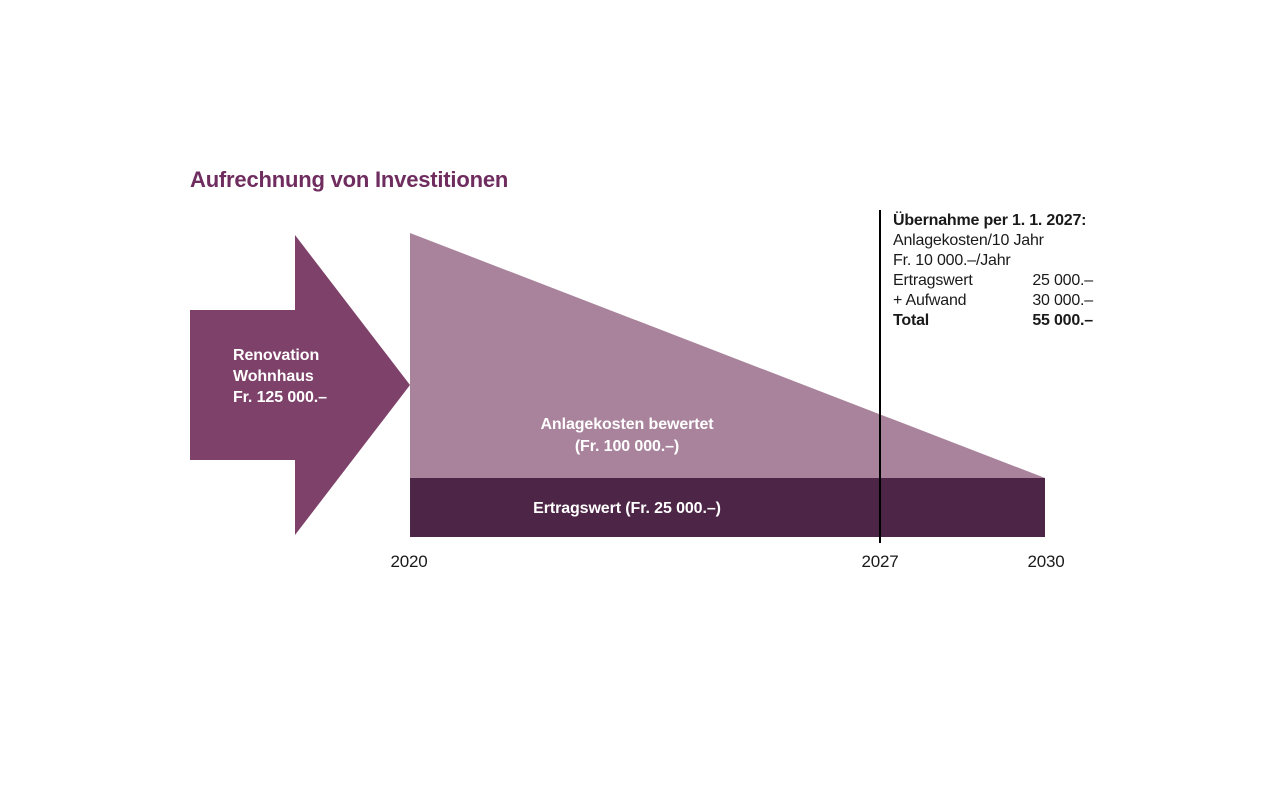 Image resolution: width=1280 pixels, height=788 pixels. I want to click on x-axis-tick-2020: 2020, so click(409, 561).